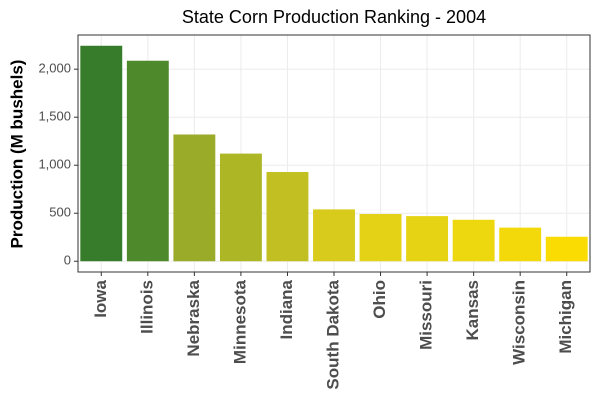  Describe the element at coordinates (54, 116) in the screenshot. I see `y-tick-label: 1,500` at that location.